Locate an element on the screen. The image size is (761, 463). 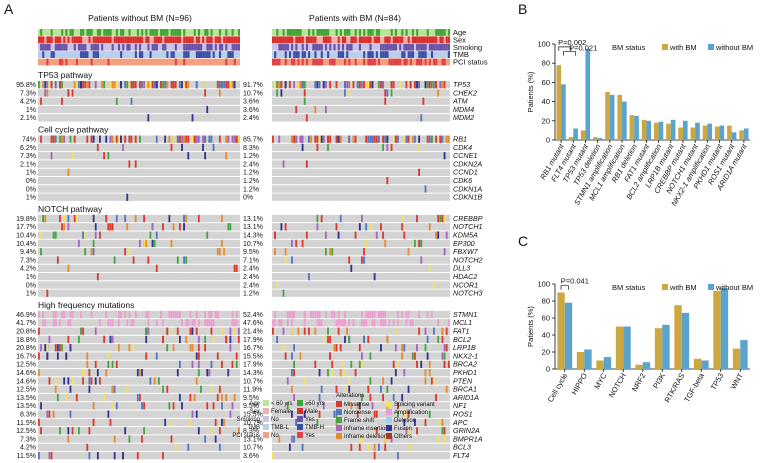
section-title: Cell cycle pathway is located at coordinates (73, 130).